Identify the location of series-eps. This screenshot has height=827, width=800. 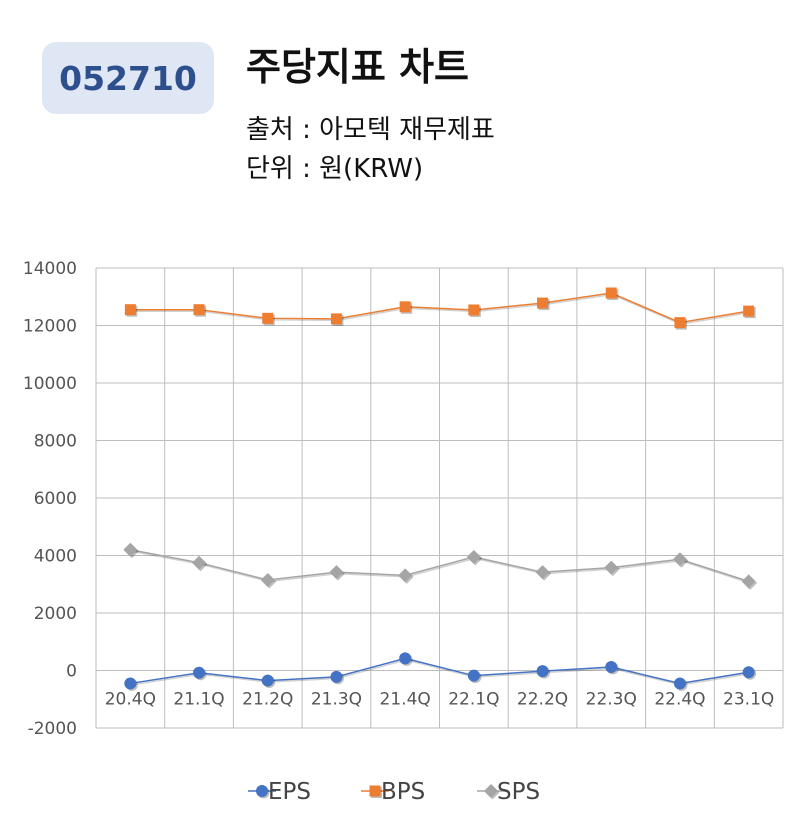
(440, 671).